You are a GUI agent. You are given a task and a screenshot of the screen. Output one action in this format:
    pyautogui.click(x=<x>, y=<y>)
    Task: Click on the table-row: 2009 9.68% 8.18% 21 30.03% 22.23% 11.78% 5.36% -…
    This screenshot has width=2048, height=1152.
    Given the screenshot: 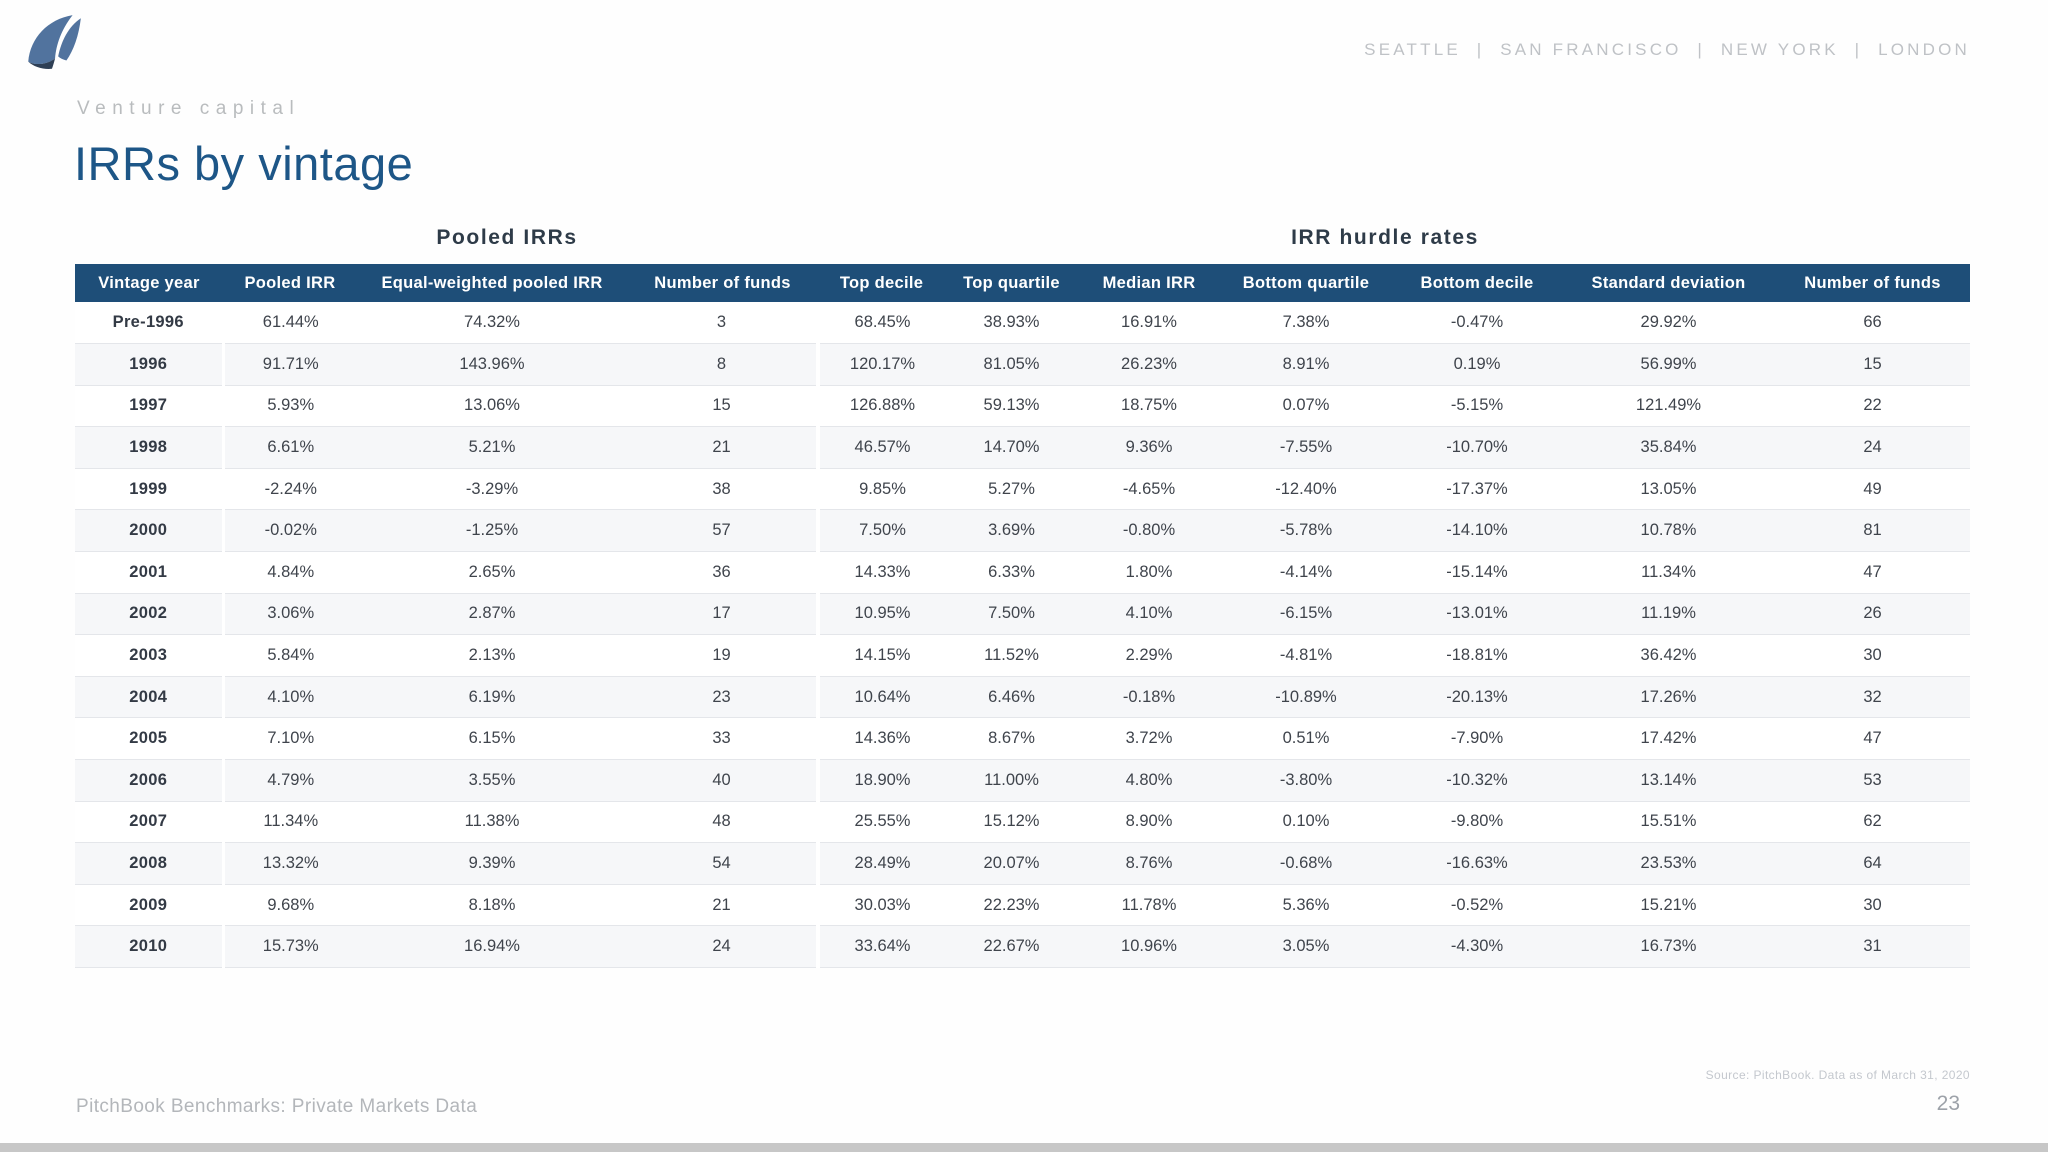 What is the action you would take?
    pyautogui.click(x=1022, y=905)
    